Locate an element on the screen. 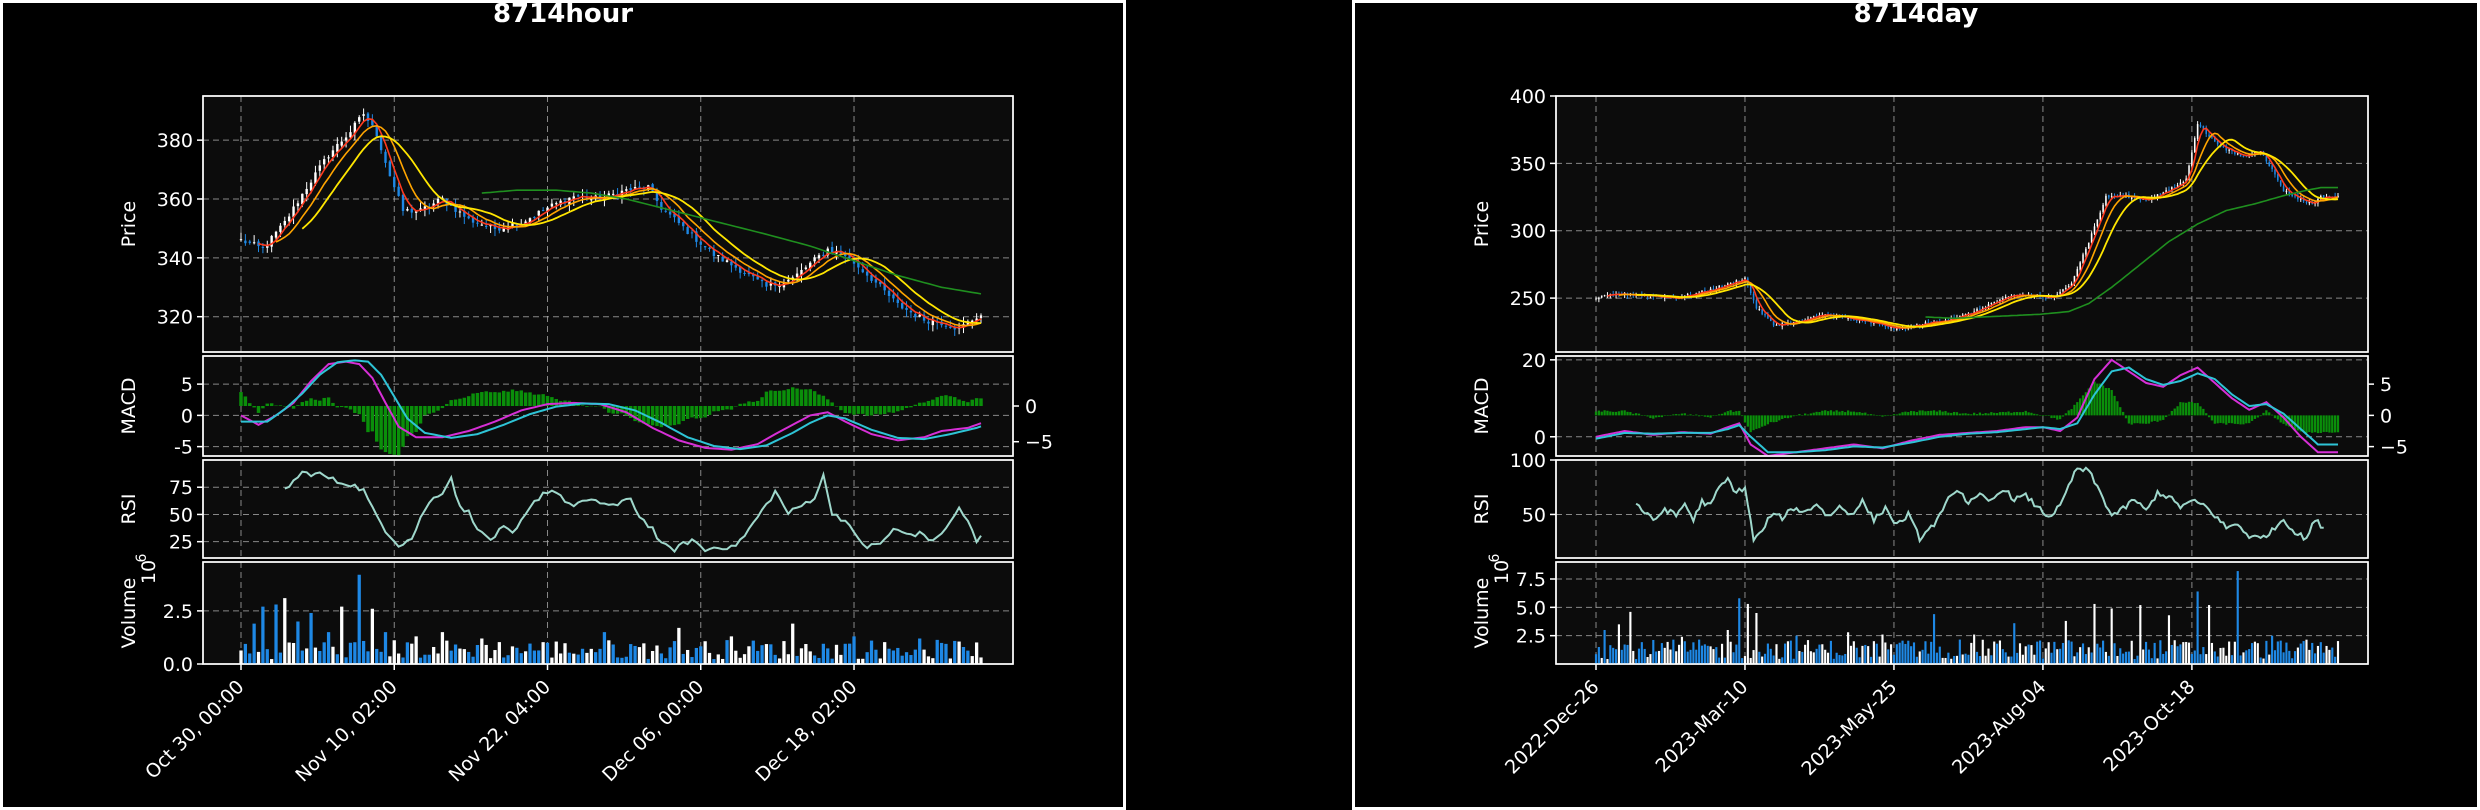 The image size is (2480, 810). day-vol-scale-base: 10 is located at coordinates (1502, 572).